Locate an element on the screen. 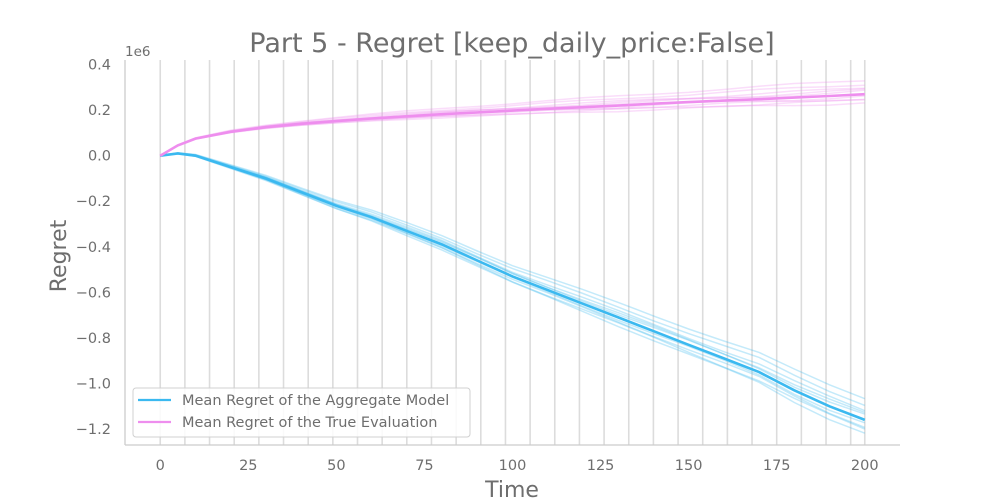 This screenshot has height=500, width=1000. legend-label: Mean Regret of the True Evaluation is located at coordinates (309, 423).